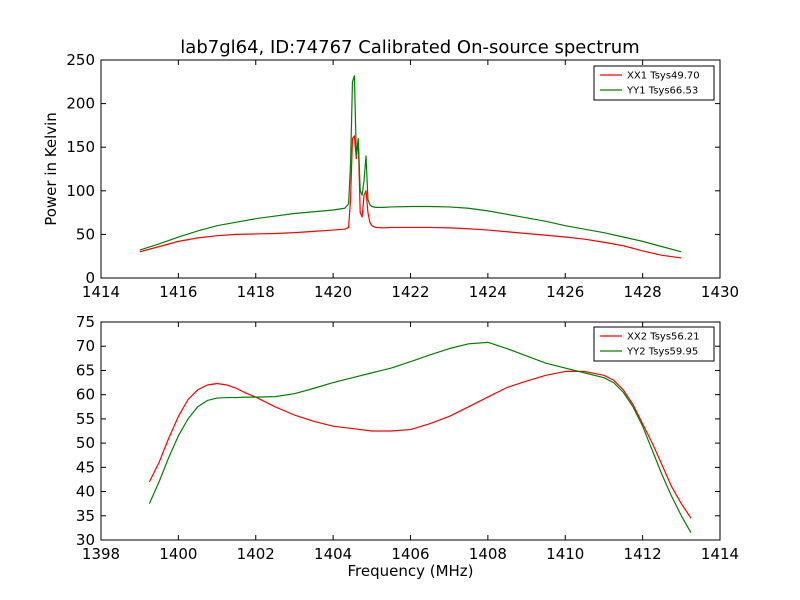 Image resolution: width=800 pixels, height=600 pixels. Describe the element at coordinates (663, 337) in the screenshot. I see `legend-entry-label: XX2 Tsys56.21` at that location.